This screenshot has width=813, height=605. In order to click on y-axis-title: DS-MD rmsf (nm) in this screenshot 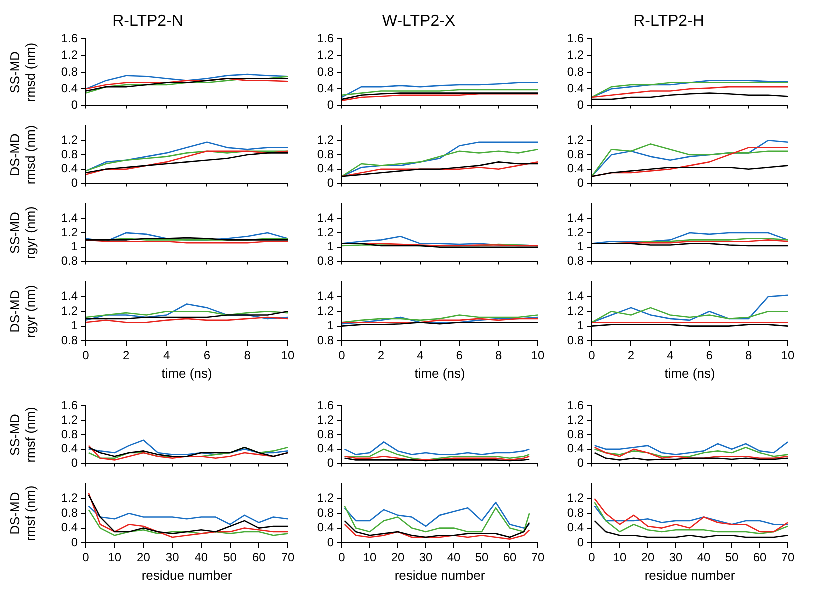, I will do `click(22, 514)`.